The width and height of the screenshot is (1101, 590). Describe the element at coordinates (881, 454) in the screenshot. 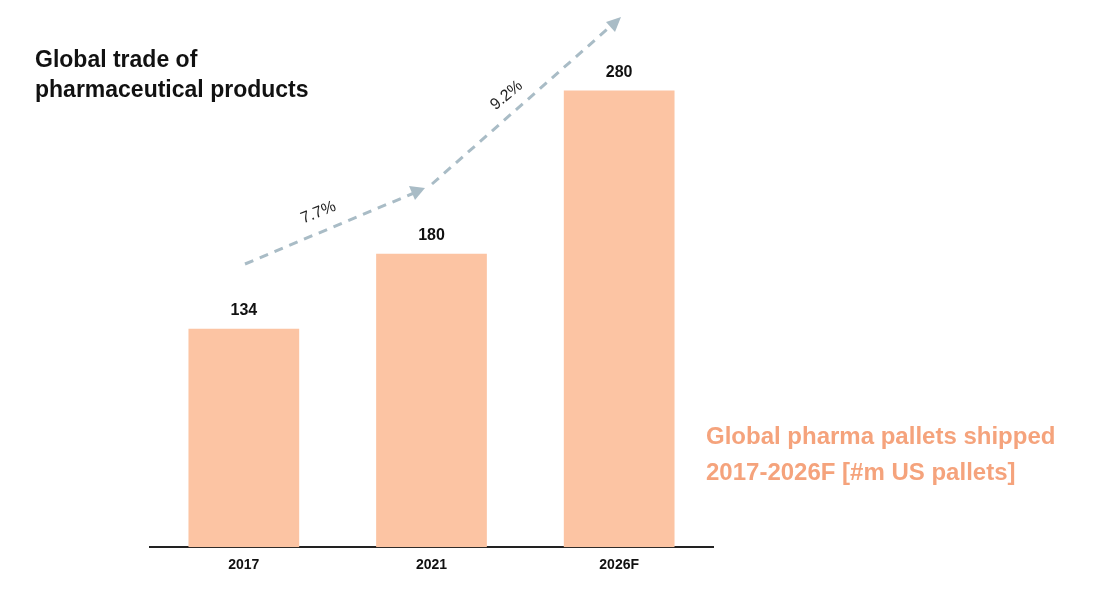

I see `text: Global pharma pallets shipped 2017-2026F [#m US pallets]` at that location.